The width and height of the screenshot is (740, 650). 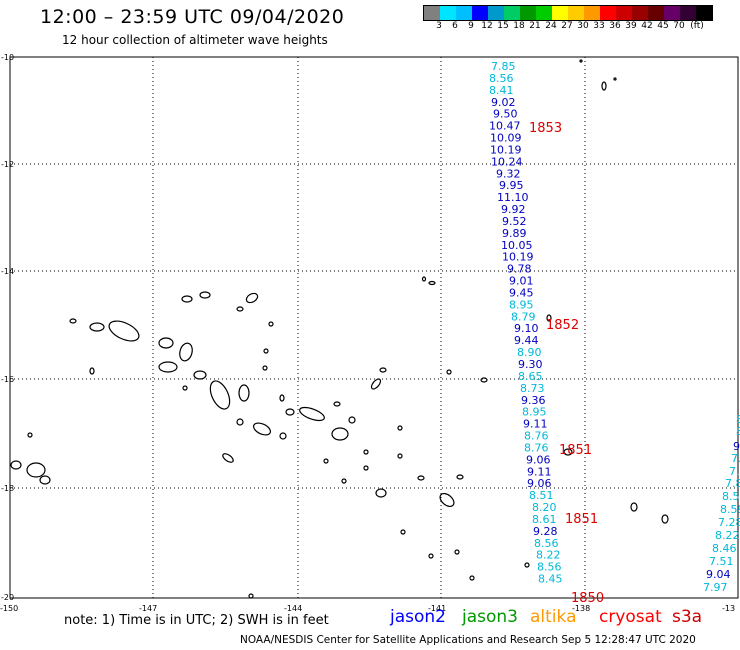 What do you see at coordinates (541, 495) in the screenshot?
I see `wave-height-value: 8.51` at bounding box center [541, 495].